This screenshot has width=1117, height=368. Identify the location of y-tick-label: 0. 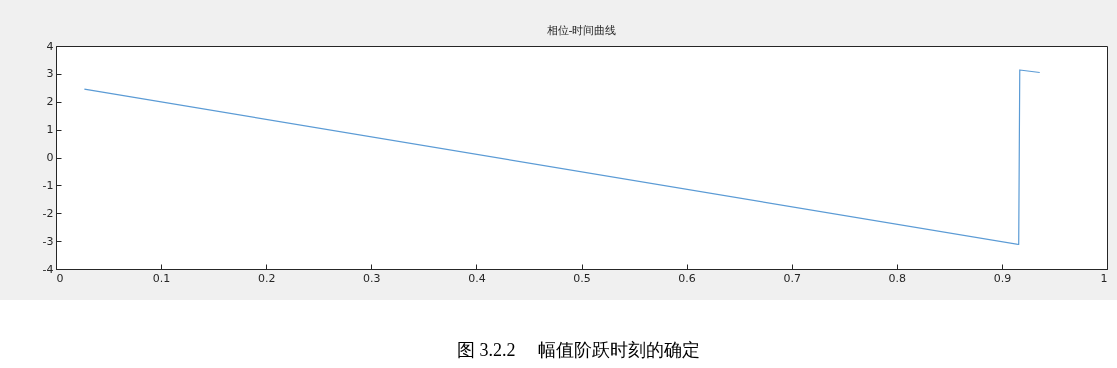
(50, 157).